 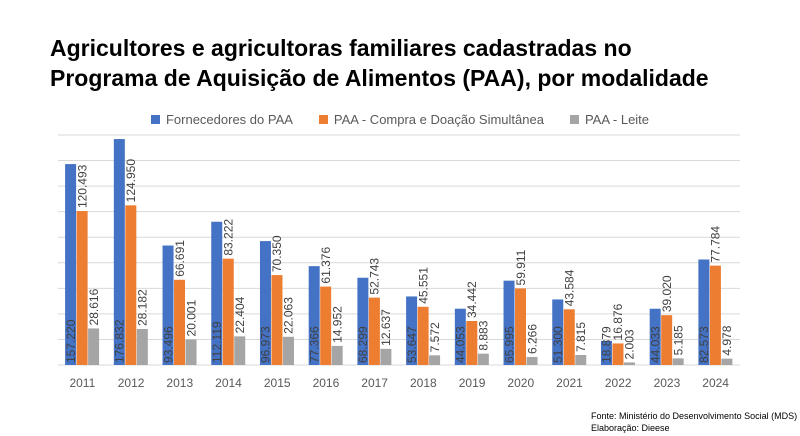 I want to click on data-label-series-3: 5.185, so click(x=678, y=340).